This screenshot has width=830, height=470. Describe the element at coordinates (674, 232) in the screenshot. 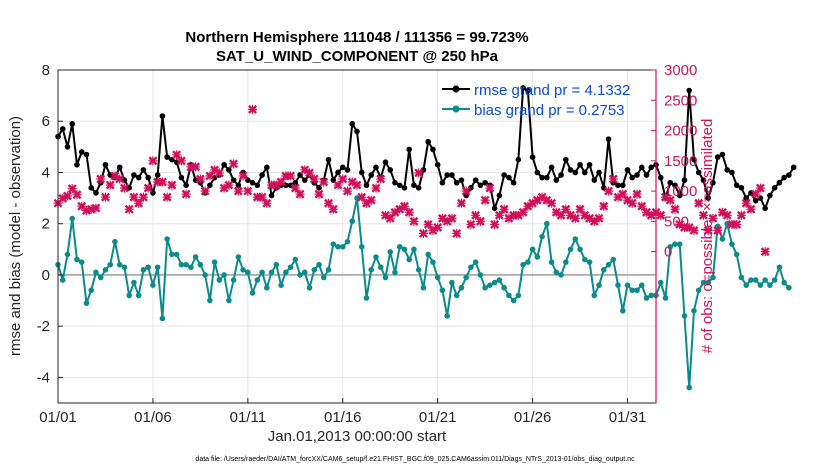

I see `y-right-ticks: 0 500 1000 1500 2000 2500 3000` at that location.